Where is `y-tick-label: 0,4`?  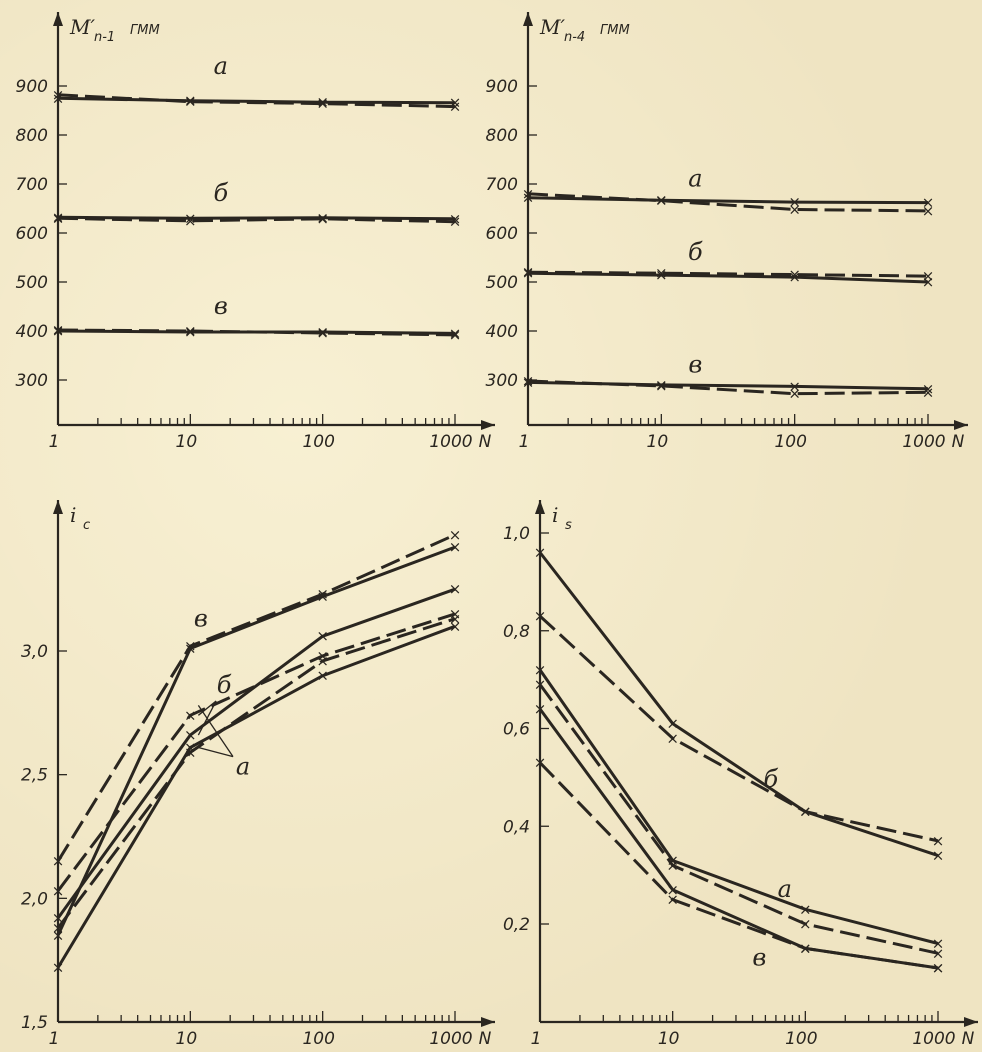 y-tick-label: 0,4 is located at coordinates (516, 827).